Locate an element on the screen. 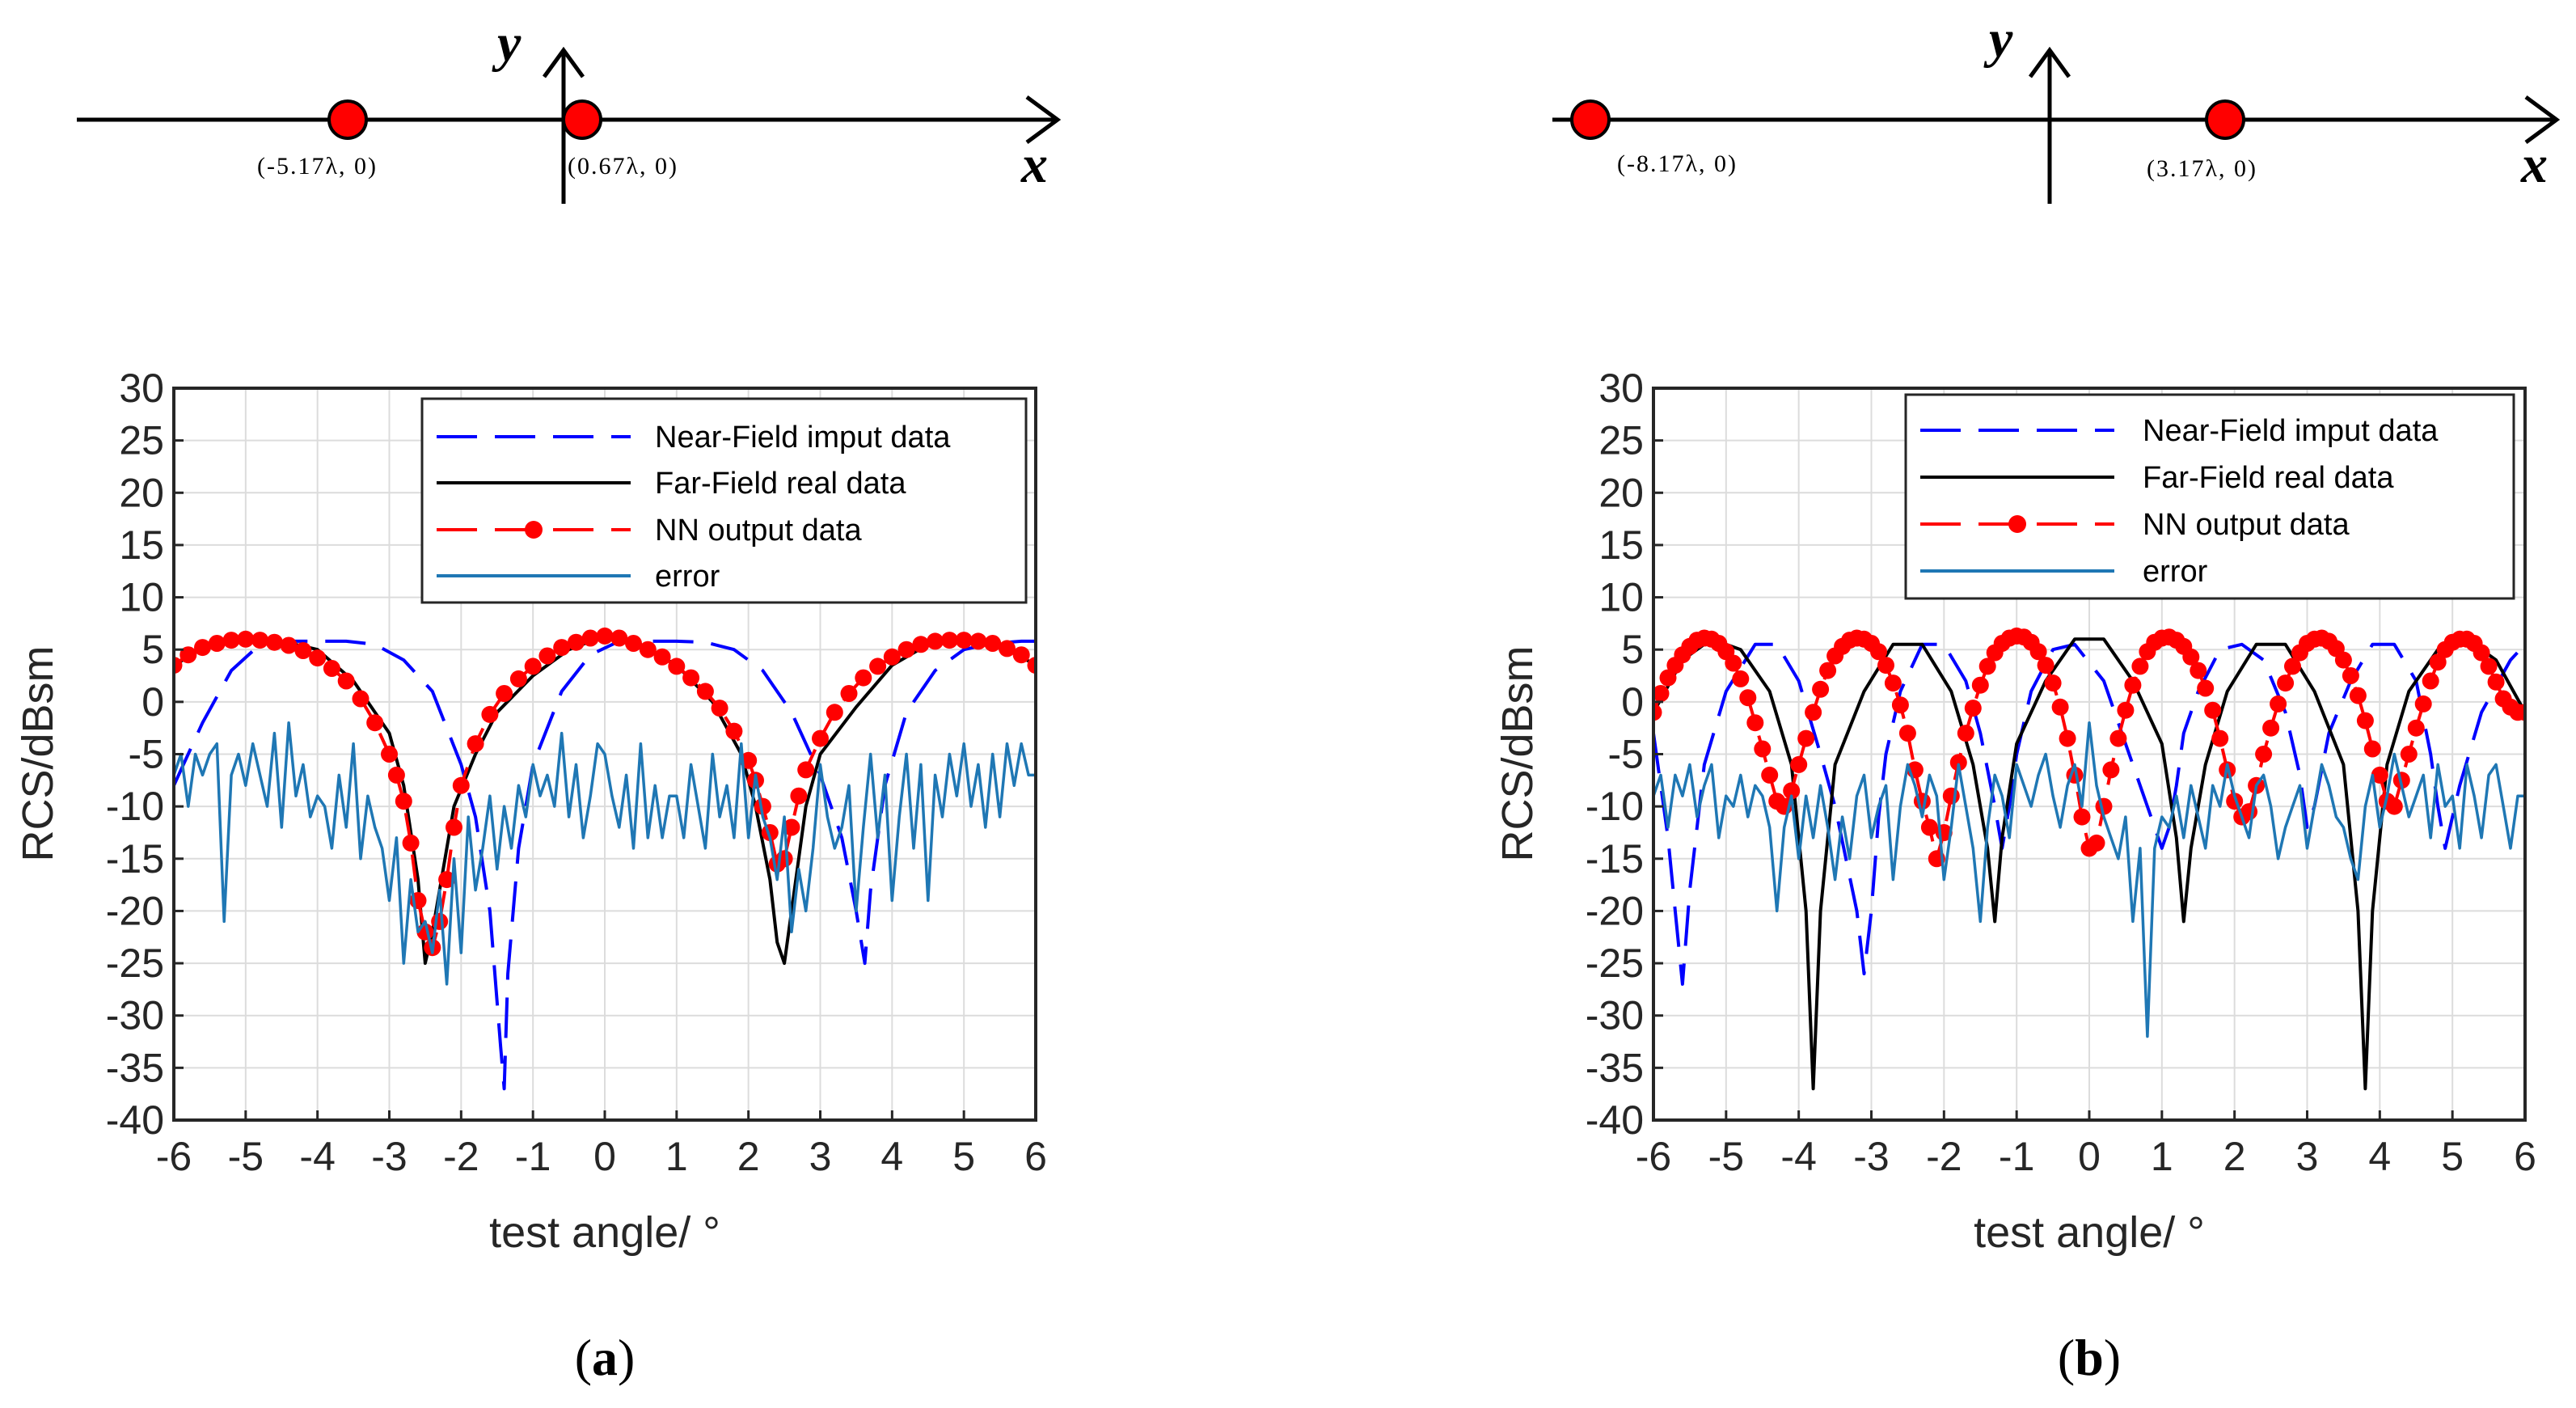 This screenshot has width=2576, height=1408. y-tick-label: -30 is located at coordinates (135, 1016).